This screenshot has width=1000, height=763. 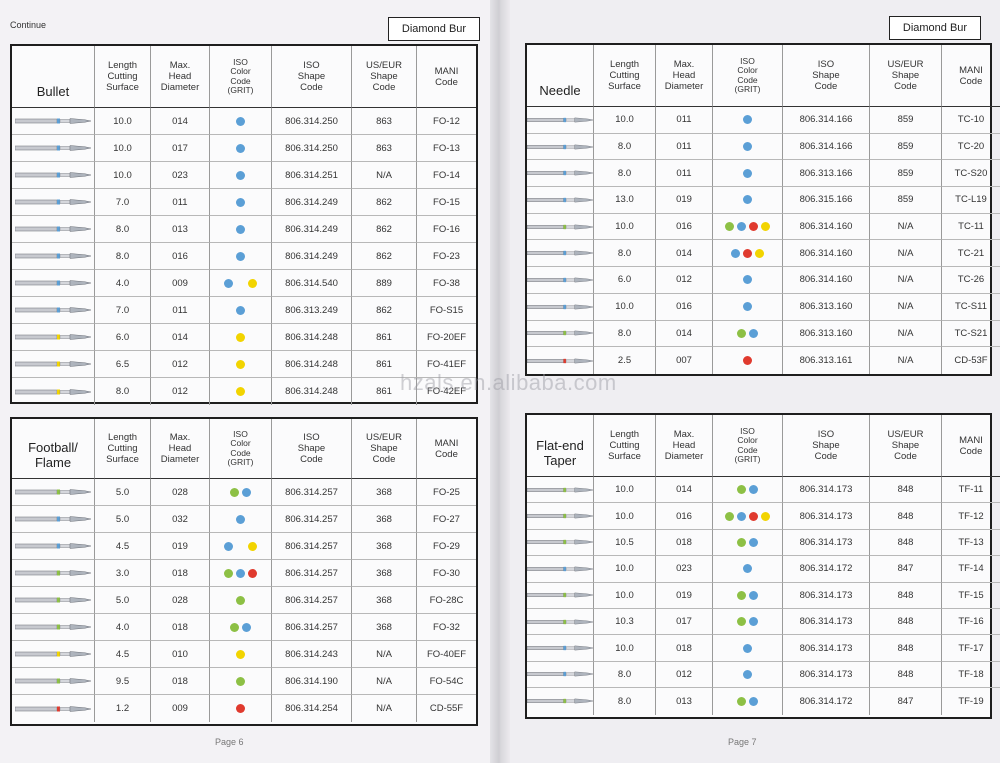 What do you see at coordinates (684, 360) in the screenshot?
I see `diameter-value: 007` at bounding box center [684, 360].